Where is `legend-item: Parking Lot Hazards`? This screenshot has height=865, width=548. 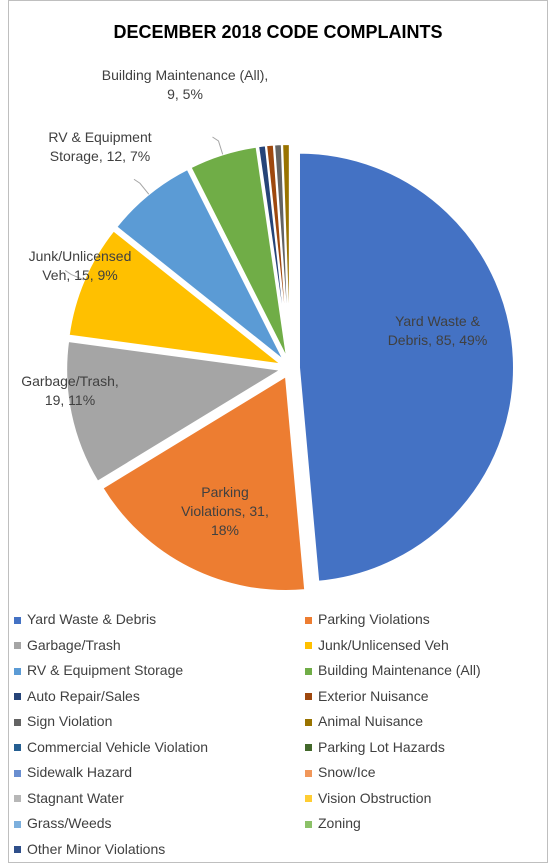 legend-item: Parking Lot Hazards is located at coordinates (375, 747).